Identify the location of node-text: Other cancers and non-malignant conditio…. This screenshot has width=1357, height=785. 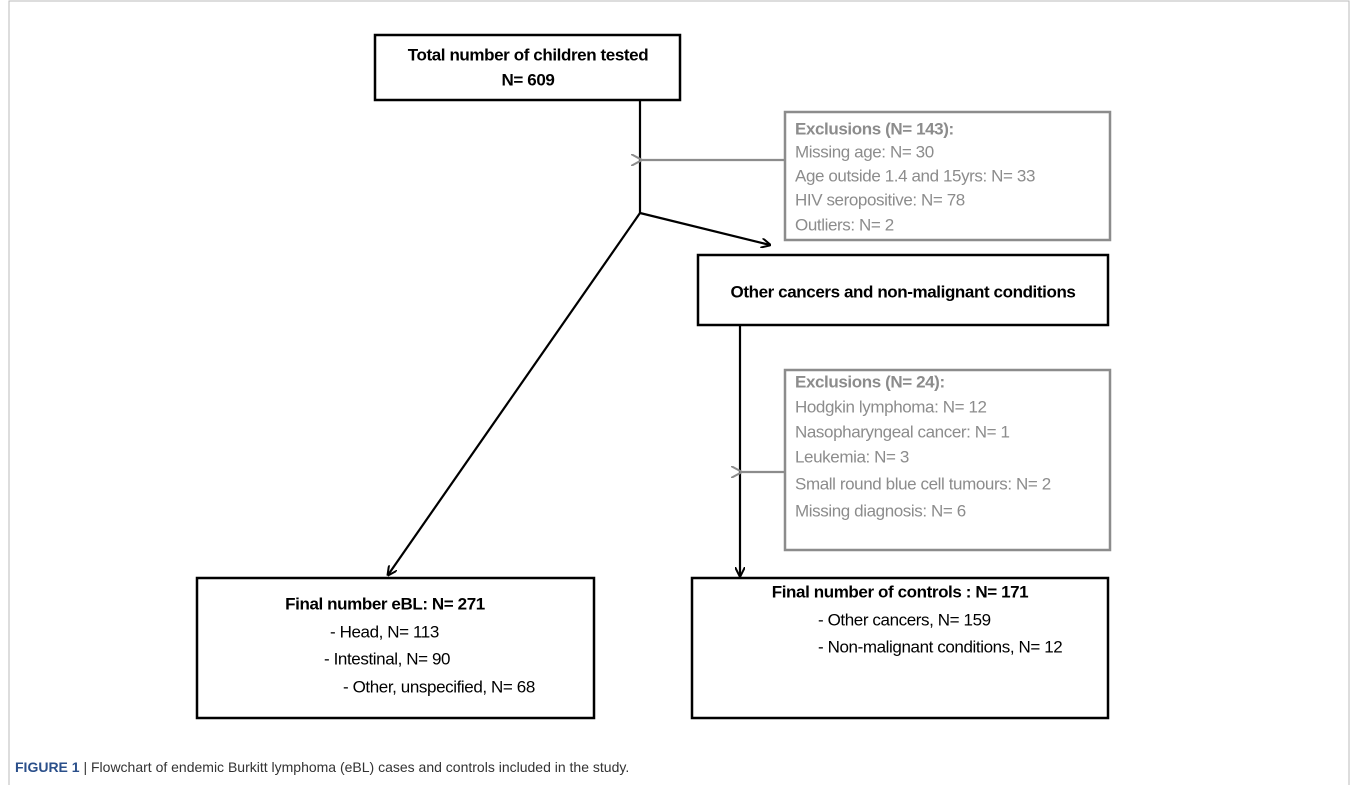
(903, 291).